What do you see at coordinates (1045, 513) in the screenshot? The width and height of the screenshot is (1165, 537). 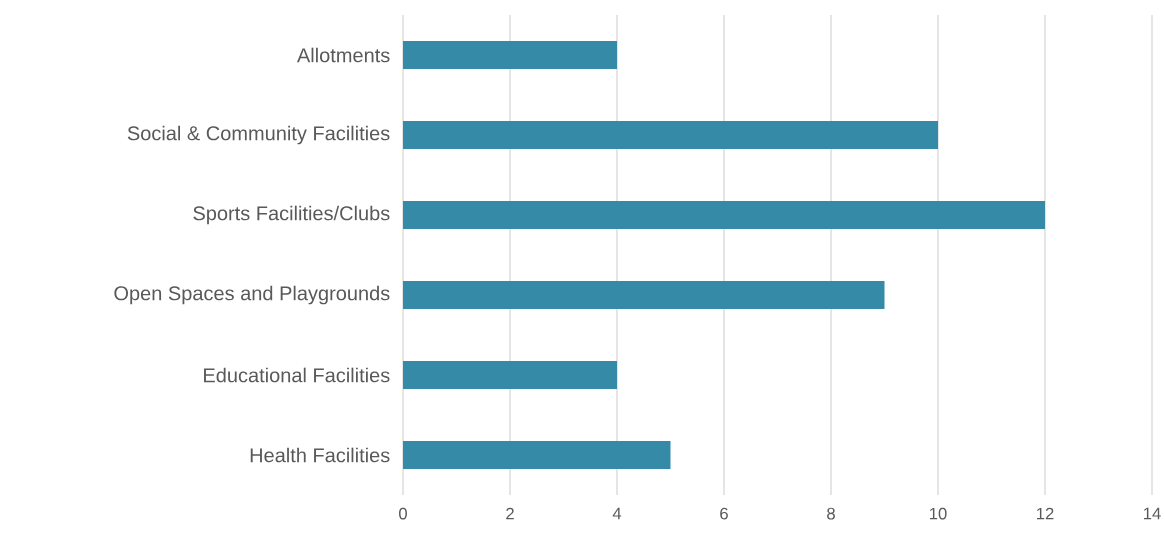 I see `x-tick-label: 12` at bounding box center [1045, 513].